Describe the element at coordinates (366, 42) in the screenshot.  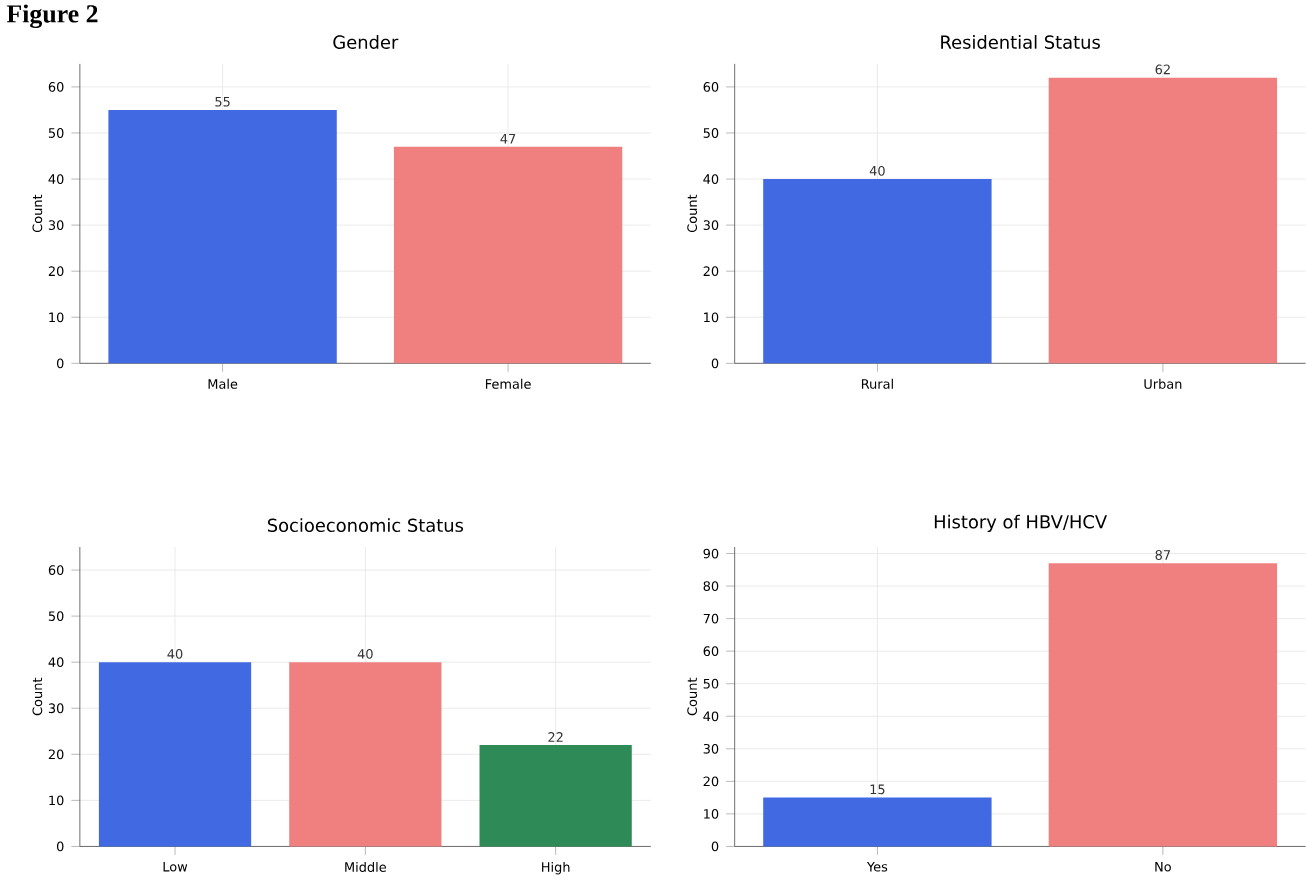
I see `chart-title: Gender` at that location.